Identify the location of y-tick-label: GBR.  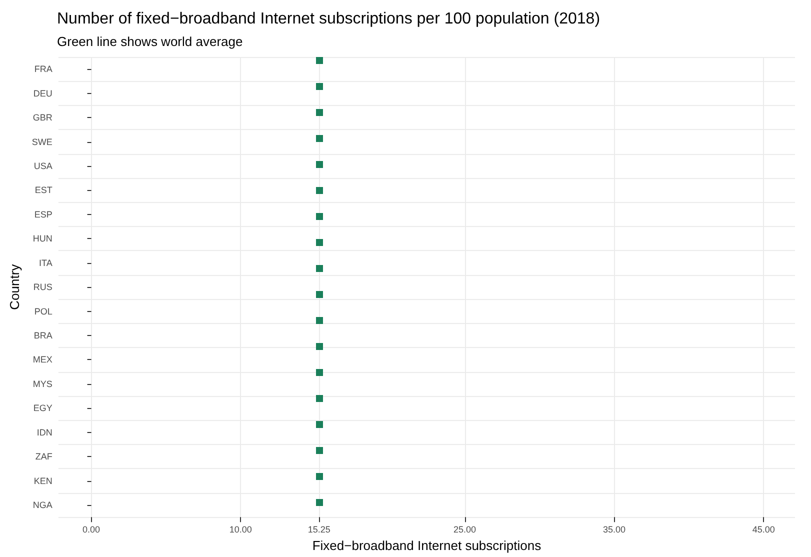
(42, 117).